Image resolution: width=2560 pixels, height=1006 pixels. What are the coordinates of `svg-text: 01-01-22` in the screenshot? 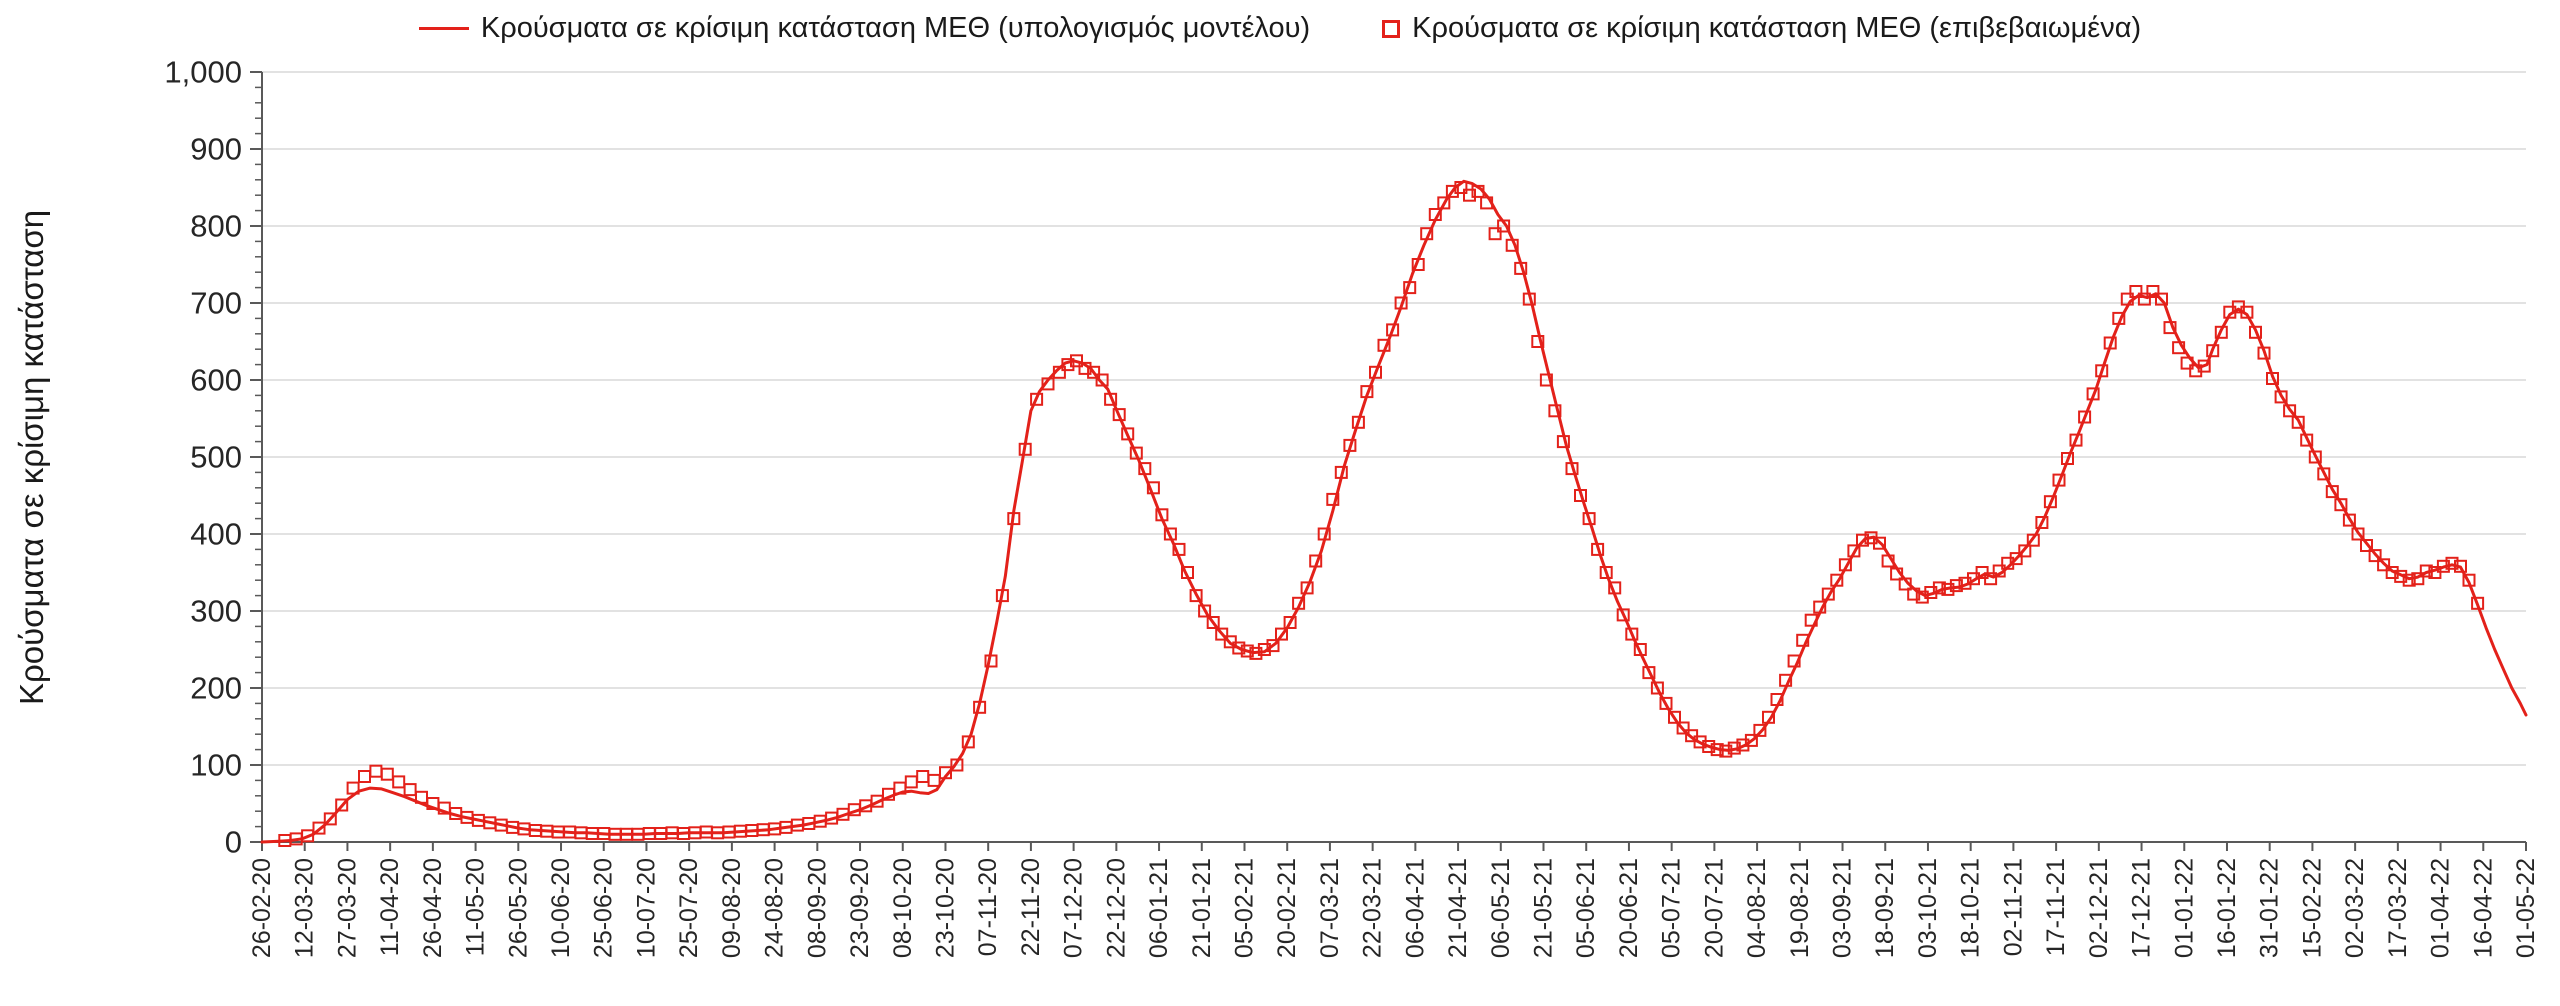 It's located at (2184, 908).